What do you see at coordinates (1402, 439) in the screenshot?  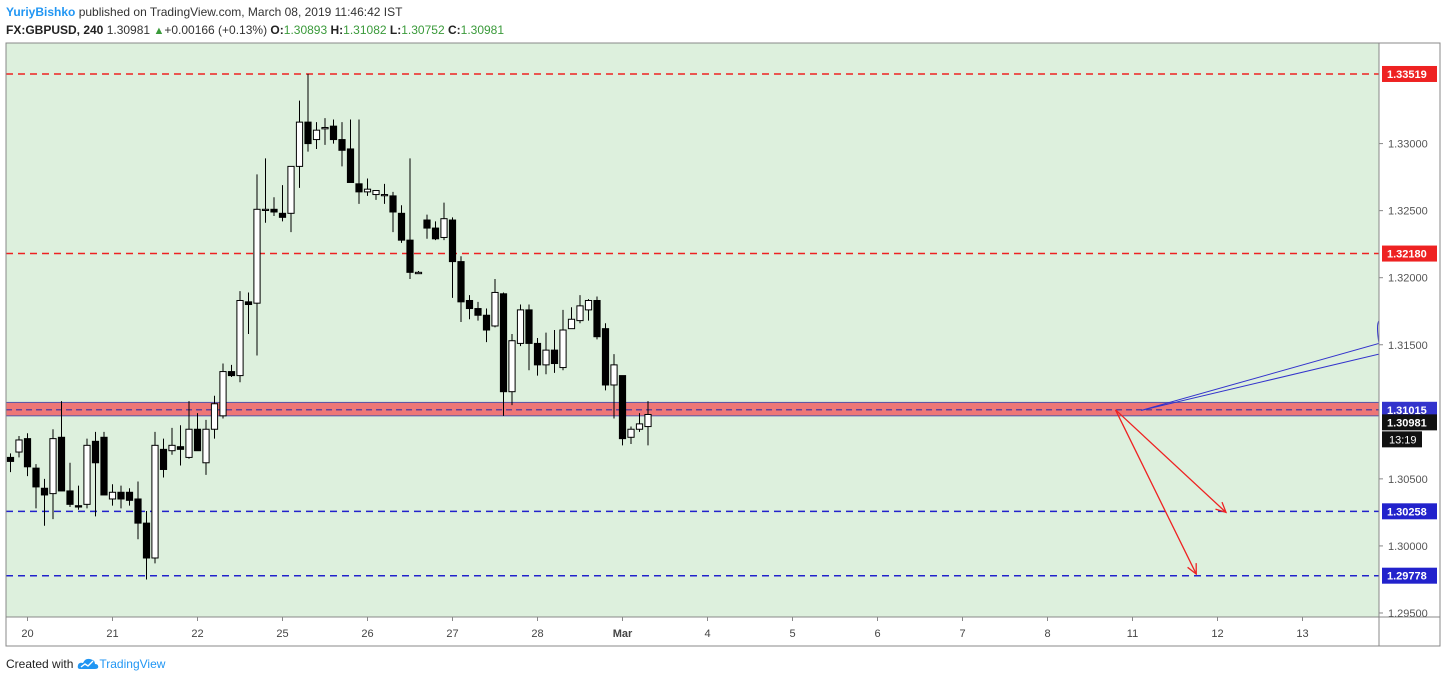 I see `countdown-tag: 13:19` at bounding box center [1402, 439].